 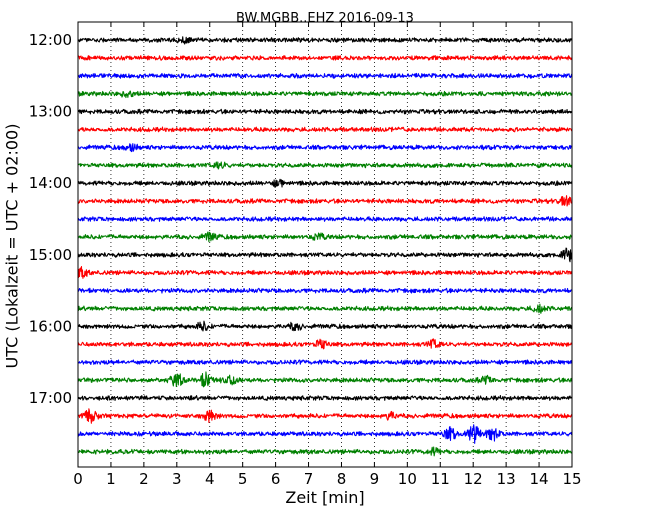 What do you see at coordinates (440, 479) in the screenshot?
I see `x-tick-label: 11` at bounding box center [440, 479].